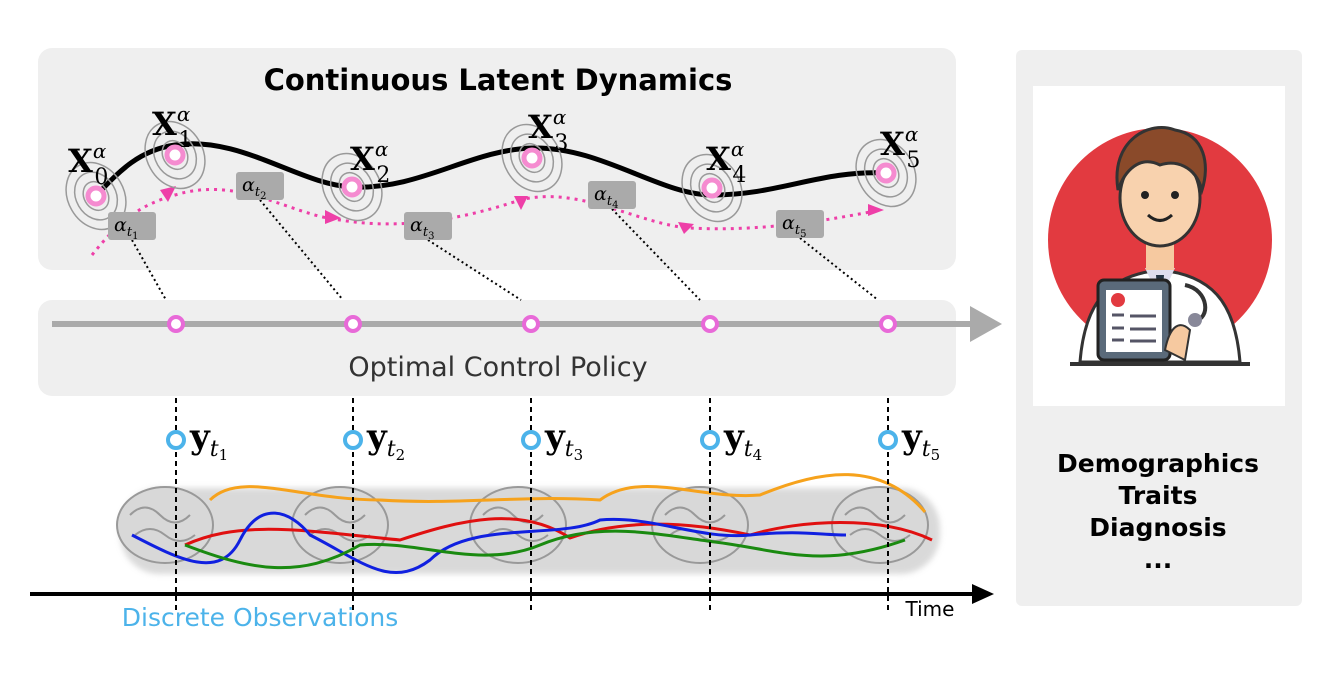 The height and width of the screenshot is (680, 1324). I want to click on policy-label: Optimal Control Policy, so click(497, 367).